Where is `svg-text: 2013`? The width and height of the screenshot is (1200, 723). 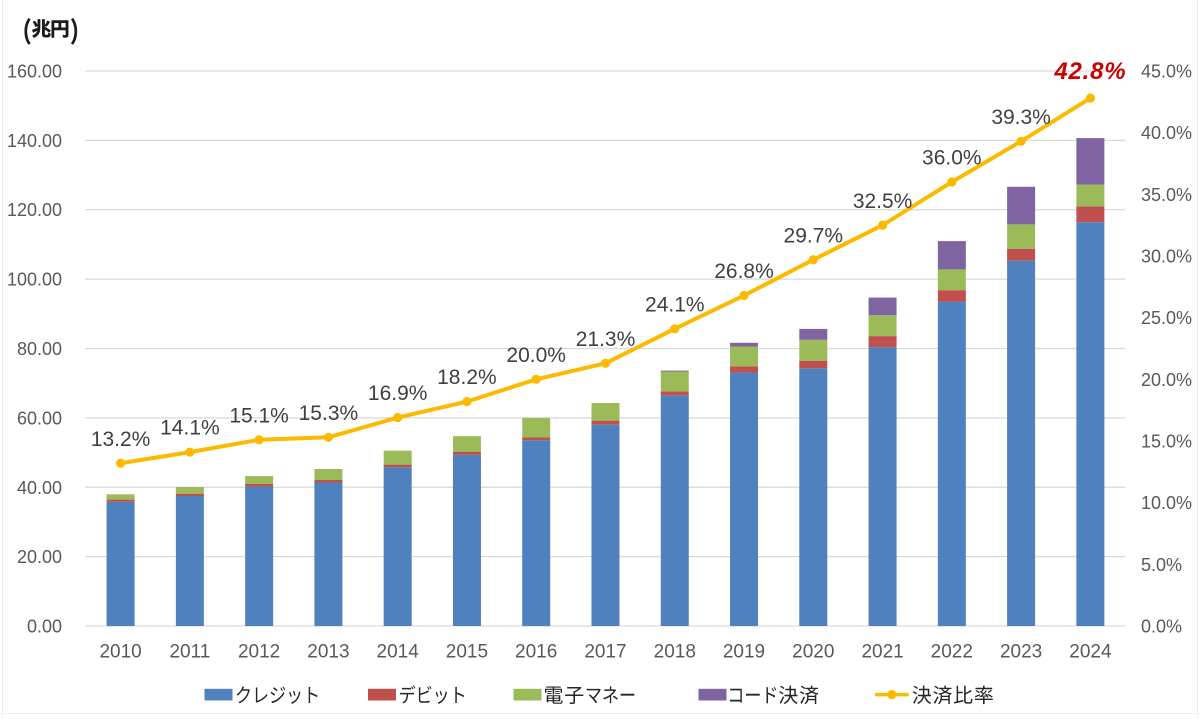
svg-text: 2013 is located at coordinates (328, 652).